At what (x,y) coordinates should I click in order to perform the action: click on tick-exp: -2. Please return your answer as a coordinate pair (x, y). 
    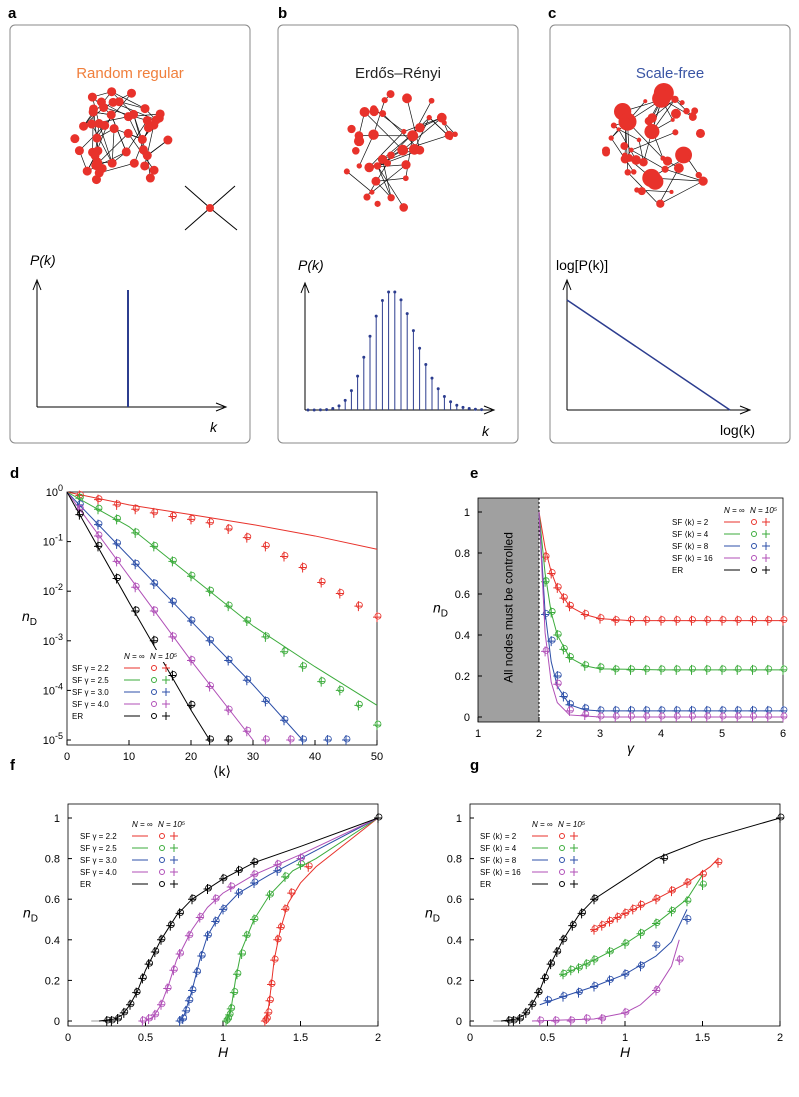
    Looking at the image, I should click on (59, 587).